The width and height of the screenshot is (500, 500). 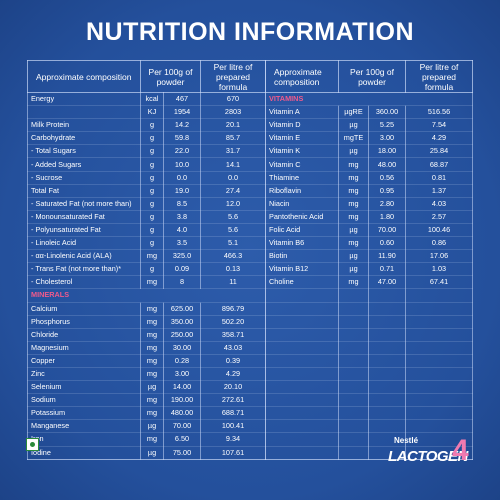 What do you see at coordinates (439, 151) in the screenshot?
I see `per-litre: 25.84` at bounding box center [439, 151].